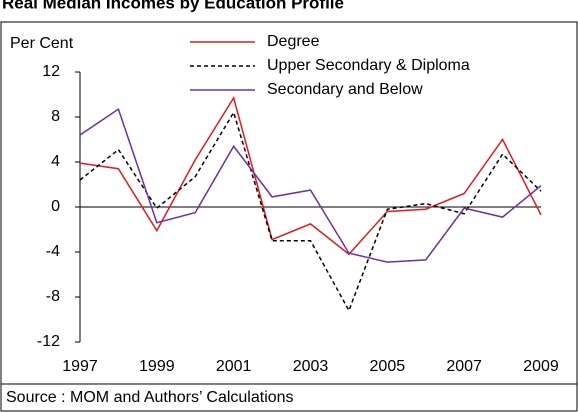 Image resolution: width=578 pixels, height=412 pixels. I want to click on y-tick-label: 4, so click(55, 161).